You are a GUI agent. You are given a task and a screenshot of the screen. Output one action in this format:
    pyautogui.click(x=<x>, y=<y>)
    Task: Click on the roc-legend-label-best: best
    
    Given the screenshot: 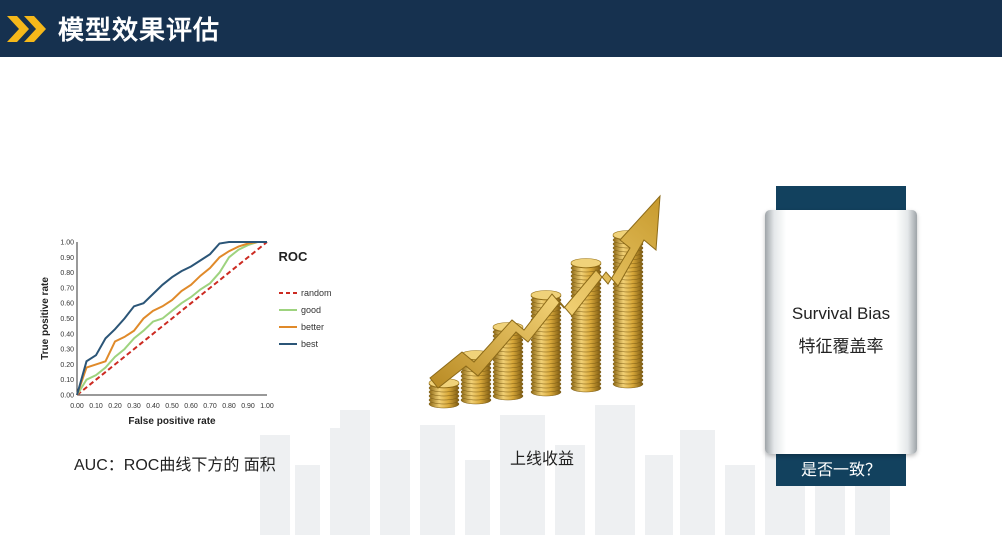 What is the action you would take?
    pyautogui.click(x=310, y=344)
    